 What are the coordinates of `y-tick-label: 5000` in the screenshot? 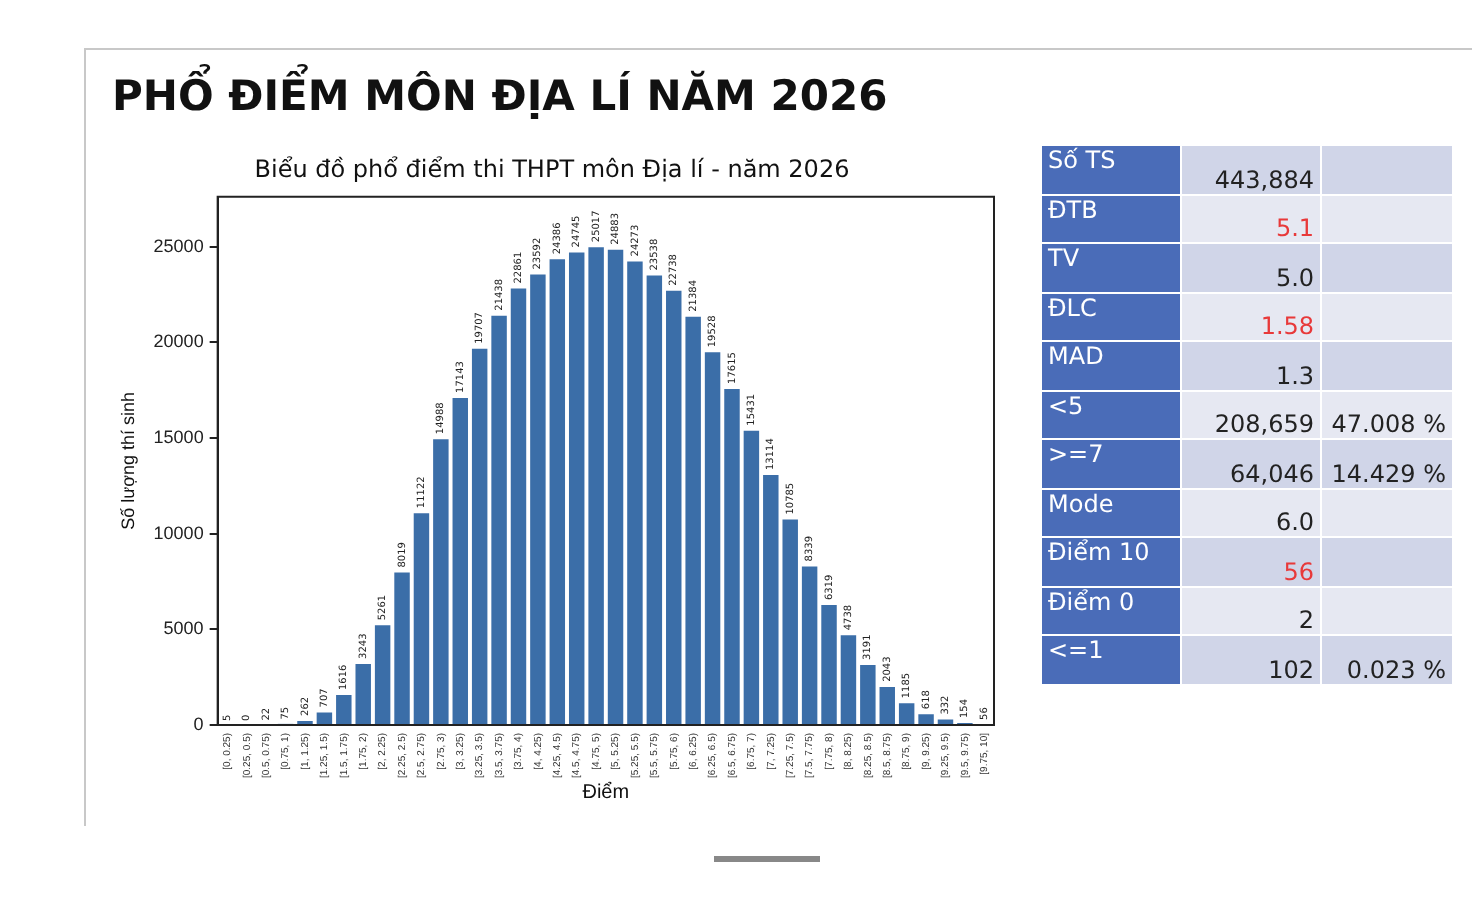 It's located at (183, 628).